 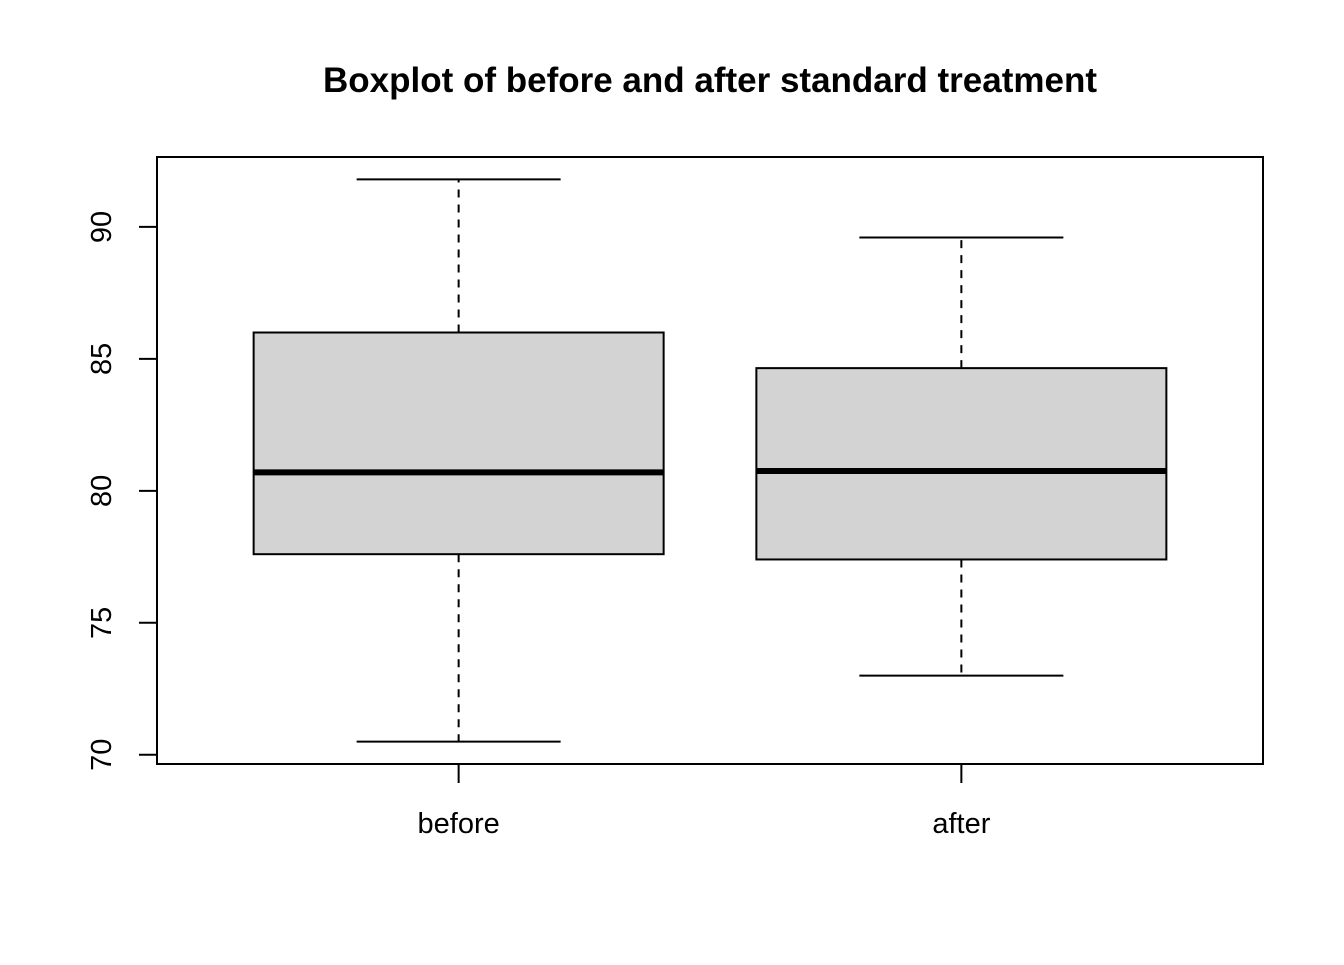 I want to click on x-tick-label: after, so click(x=961, y=824).